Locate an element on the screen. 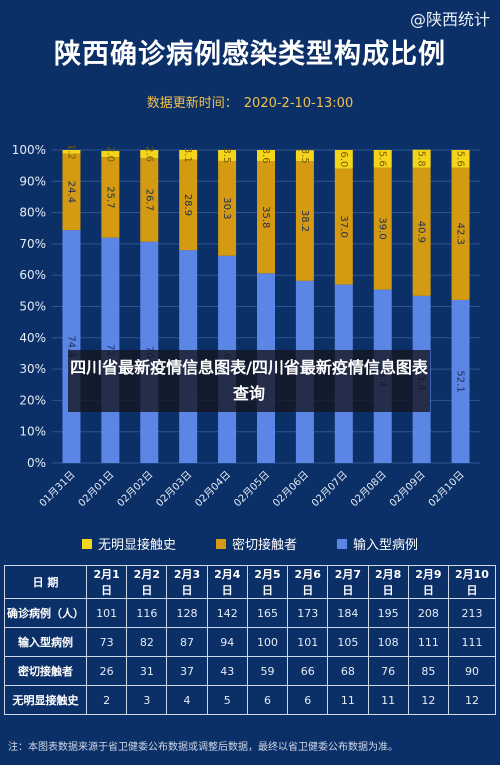 The image size is (500, 765). update-time: 数据更新时间： 2020-2-10-13:00 is located at coordinates (250, 101).